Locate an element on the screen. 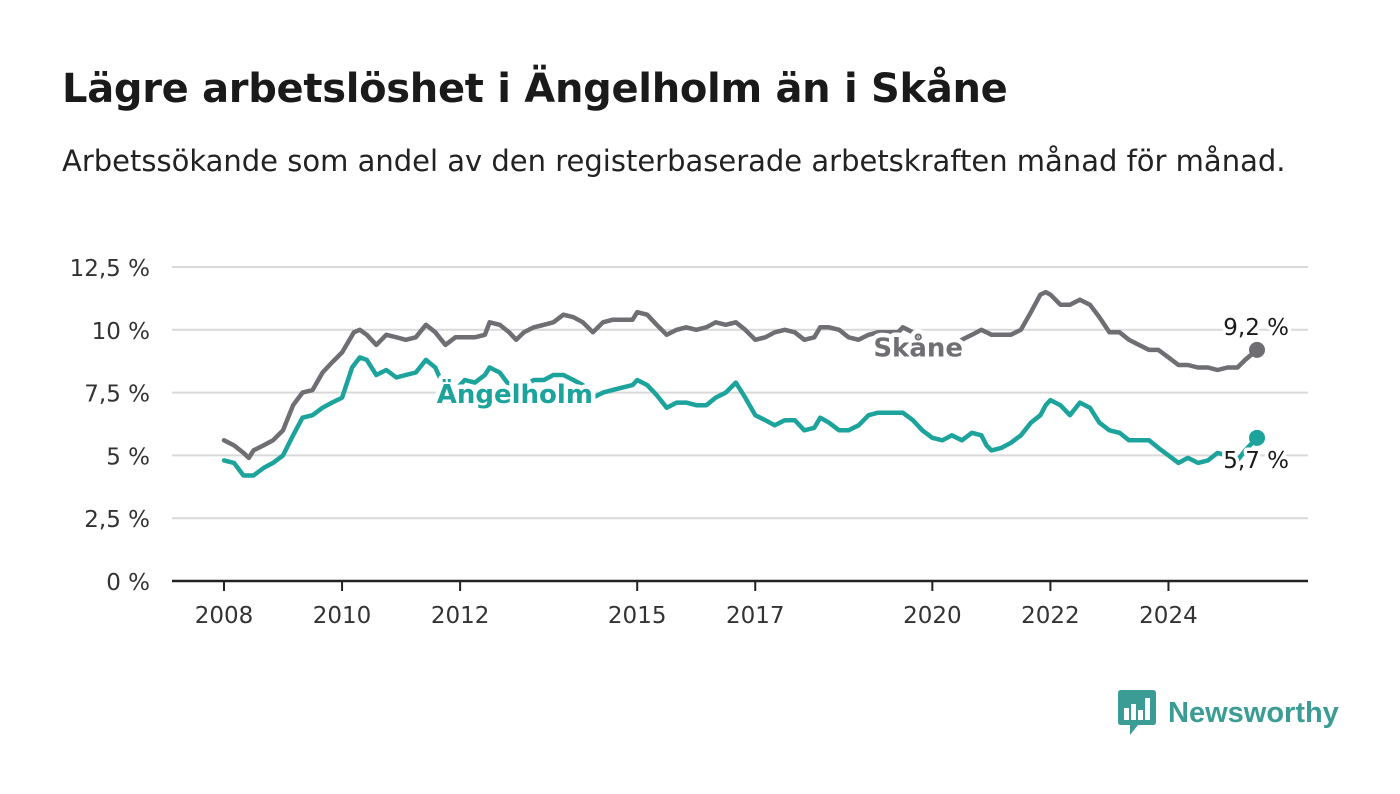  end-value-label: 9,2 % is located at coordinates (1256, 328).